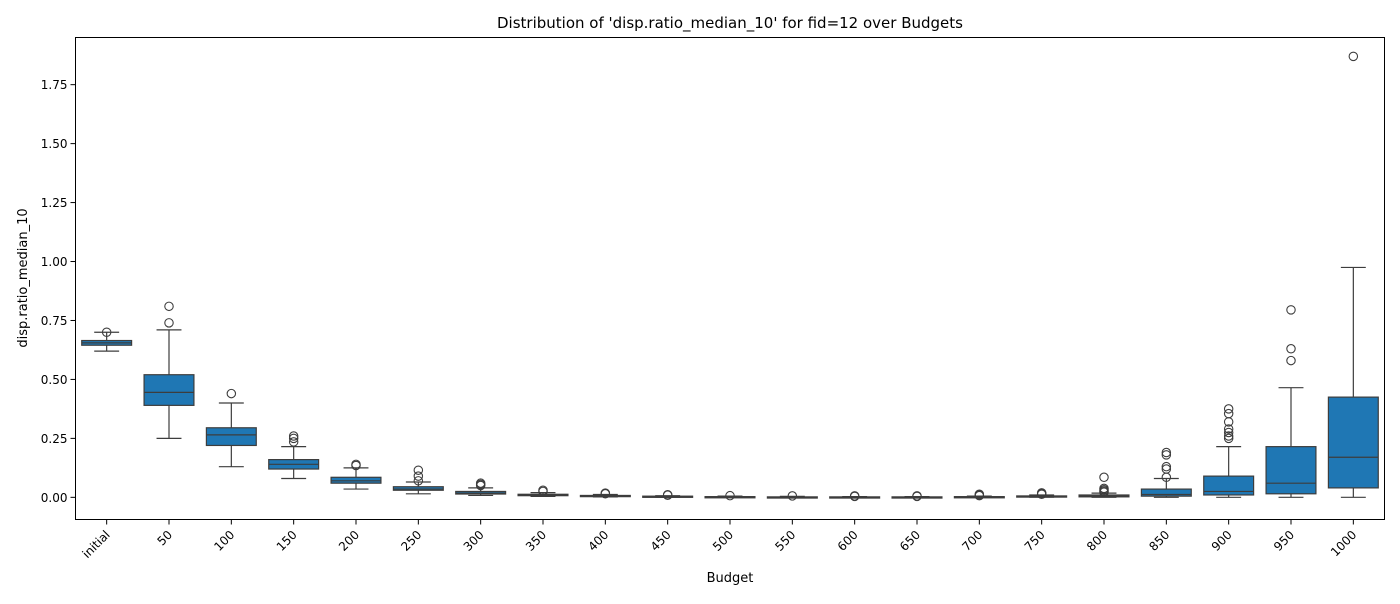 The image size is (1400, 604). What do you see at coordinates (54, 85) in the screenshot?
I see `y-tick-label: 1.75` at bounding box center [54, 85].